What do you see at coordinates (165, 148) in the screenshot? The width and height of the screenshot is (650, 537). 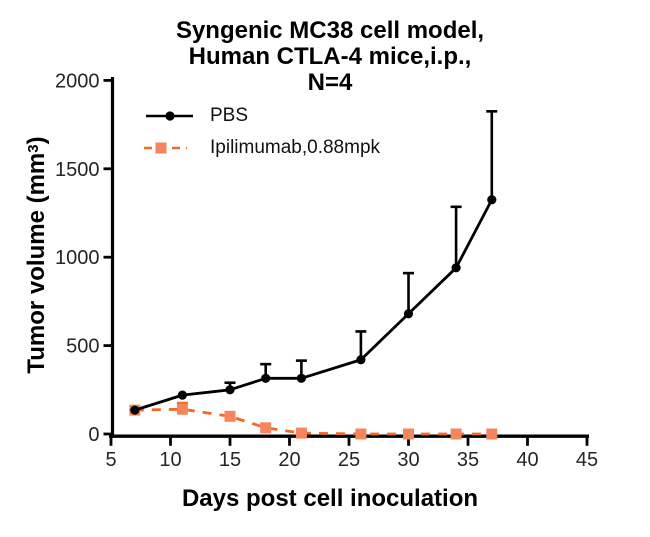 I see `ipilimumab-legend-marker-icon` at bounding box center [165, 148].